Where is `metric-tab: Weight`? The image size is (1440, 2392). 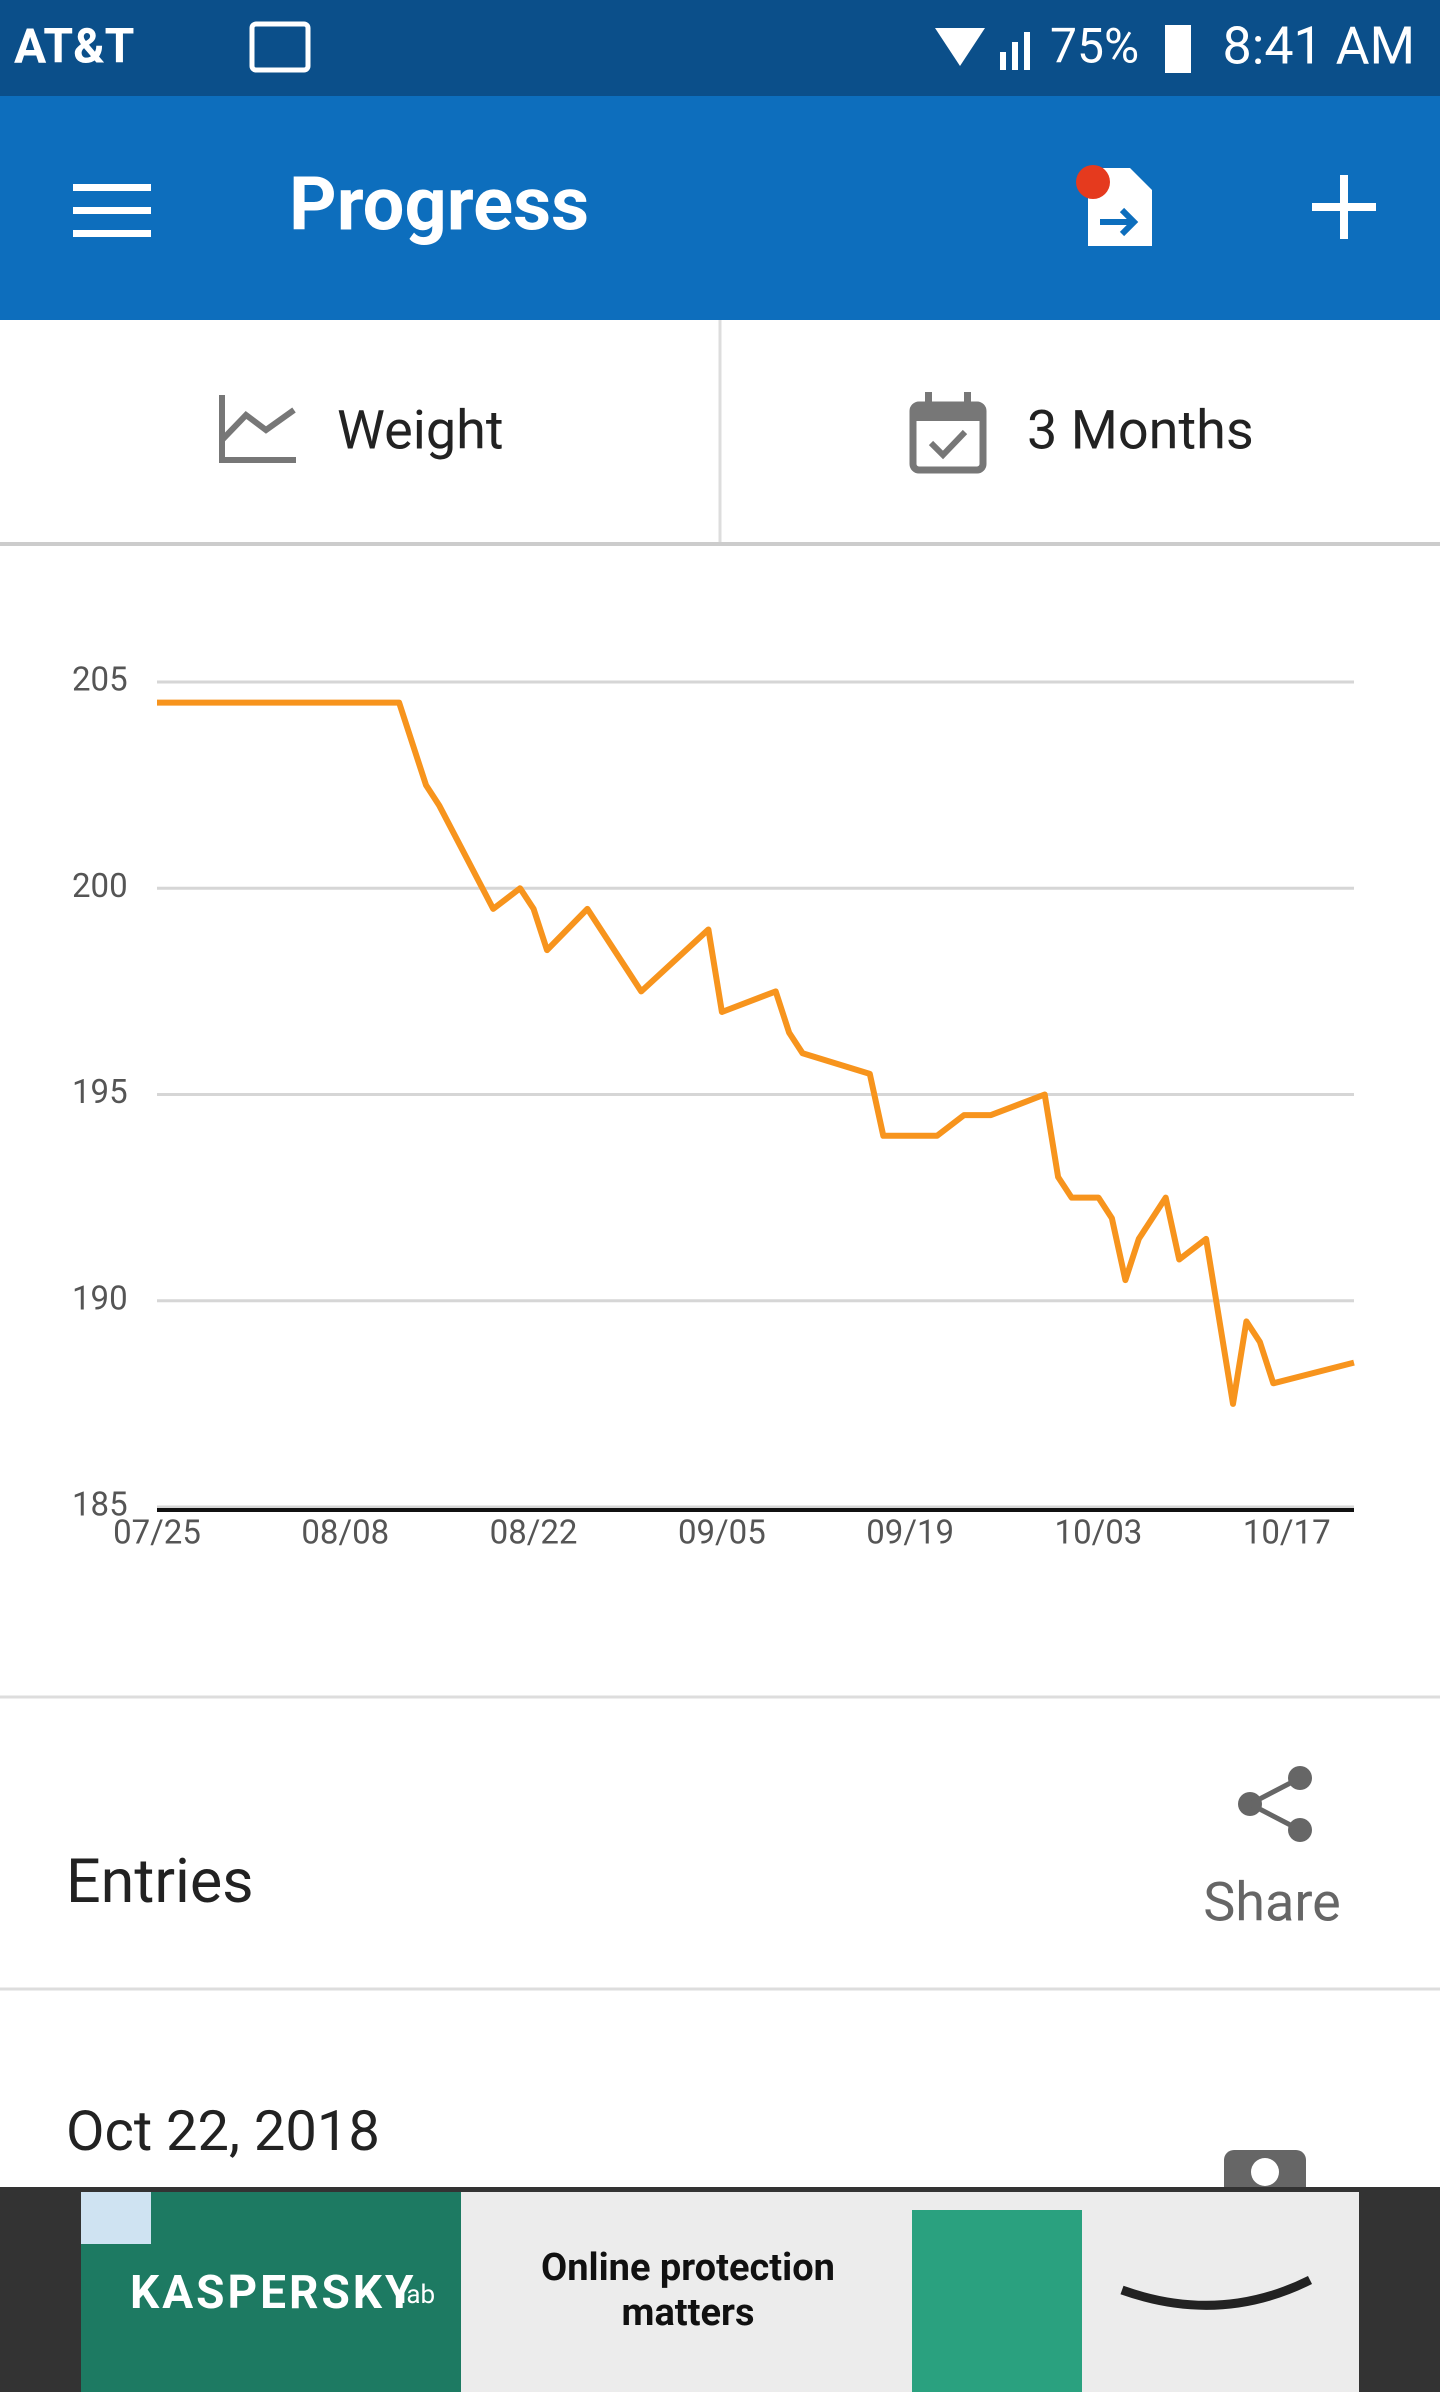 metric-tab: Weight is located at coordinates (361, 429).